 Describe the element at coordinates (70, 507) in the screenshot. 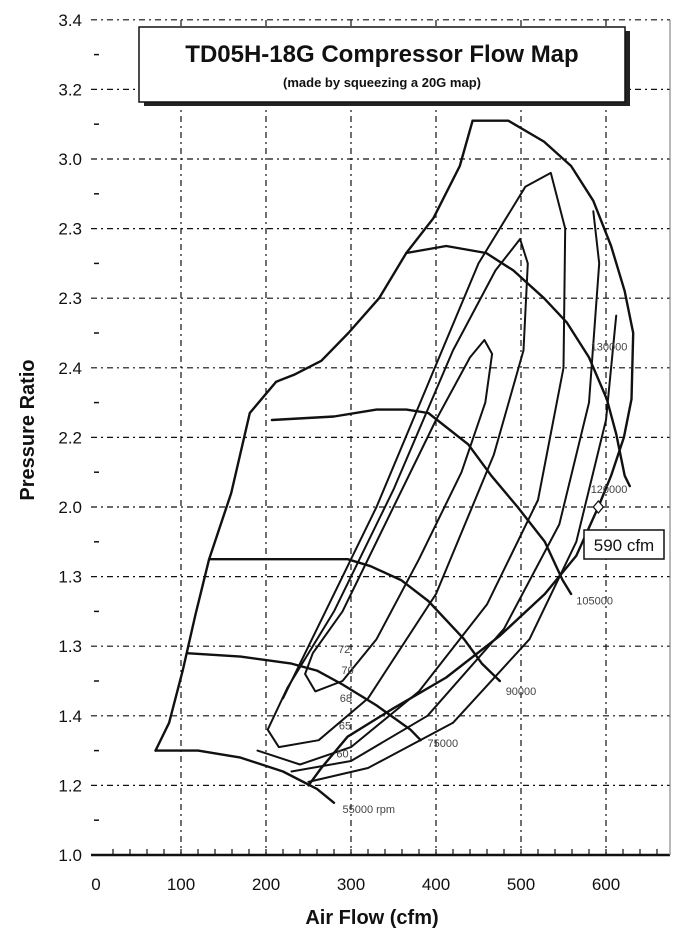

I see `y-tick-label: 2.0` at that location.